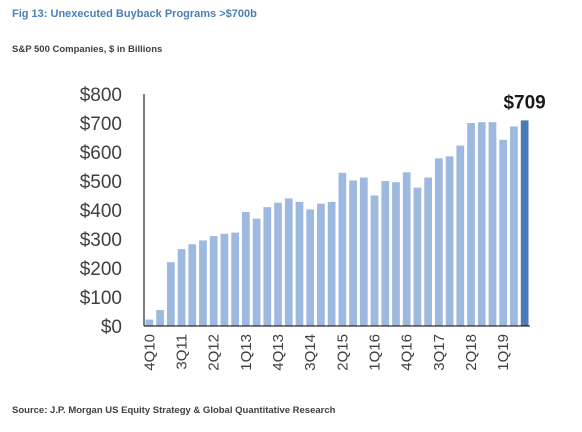  I want to click on x-tick-label: 3Q11, so click(182, 352).